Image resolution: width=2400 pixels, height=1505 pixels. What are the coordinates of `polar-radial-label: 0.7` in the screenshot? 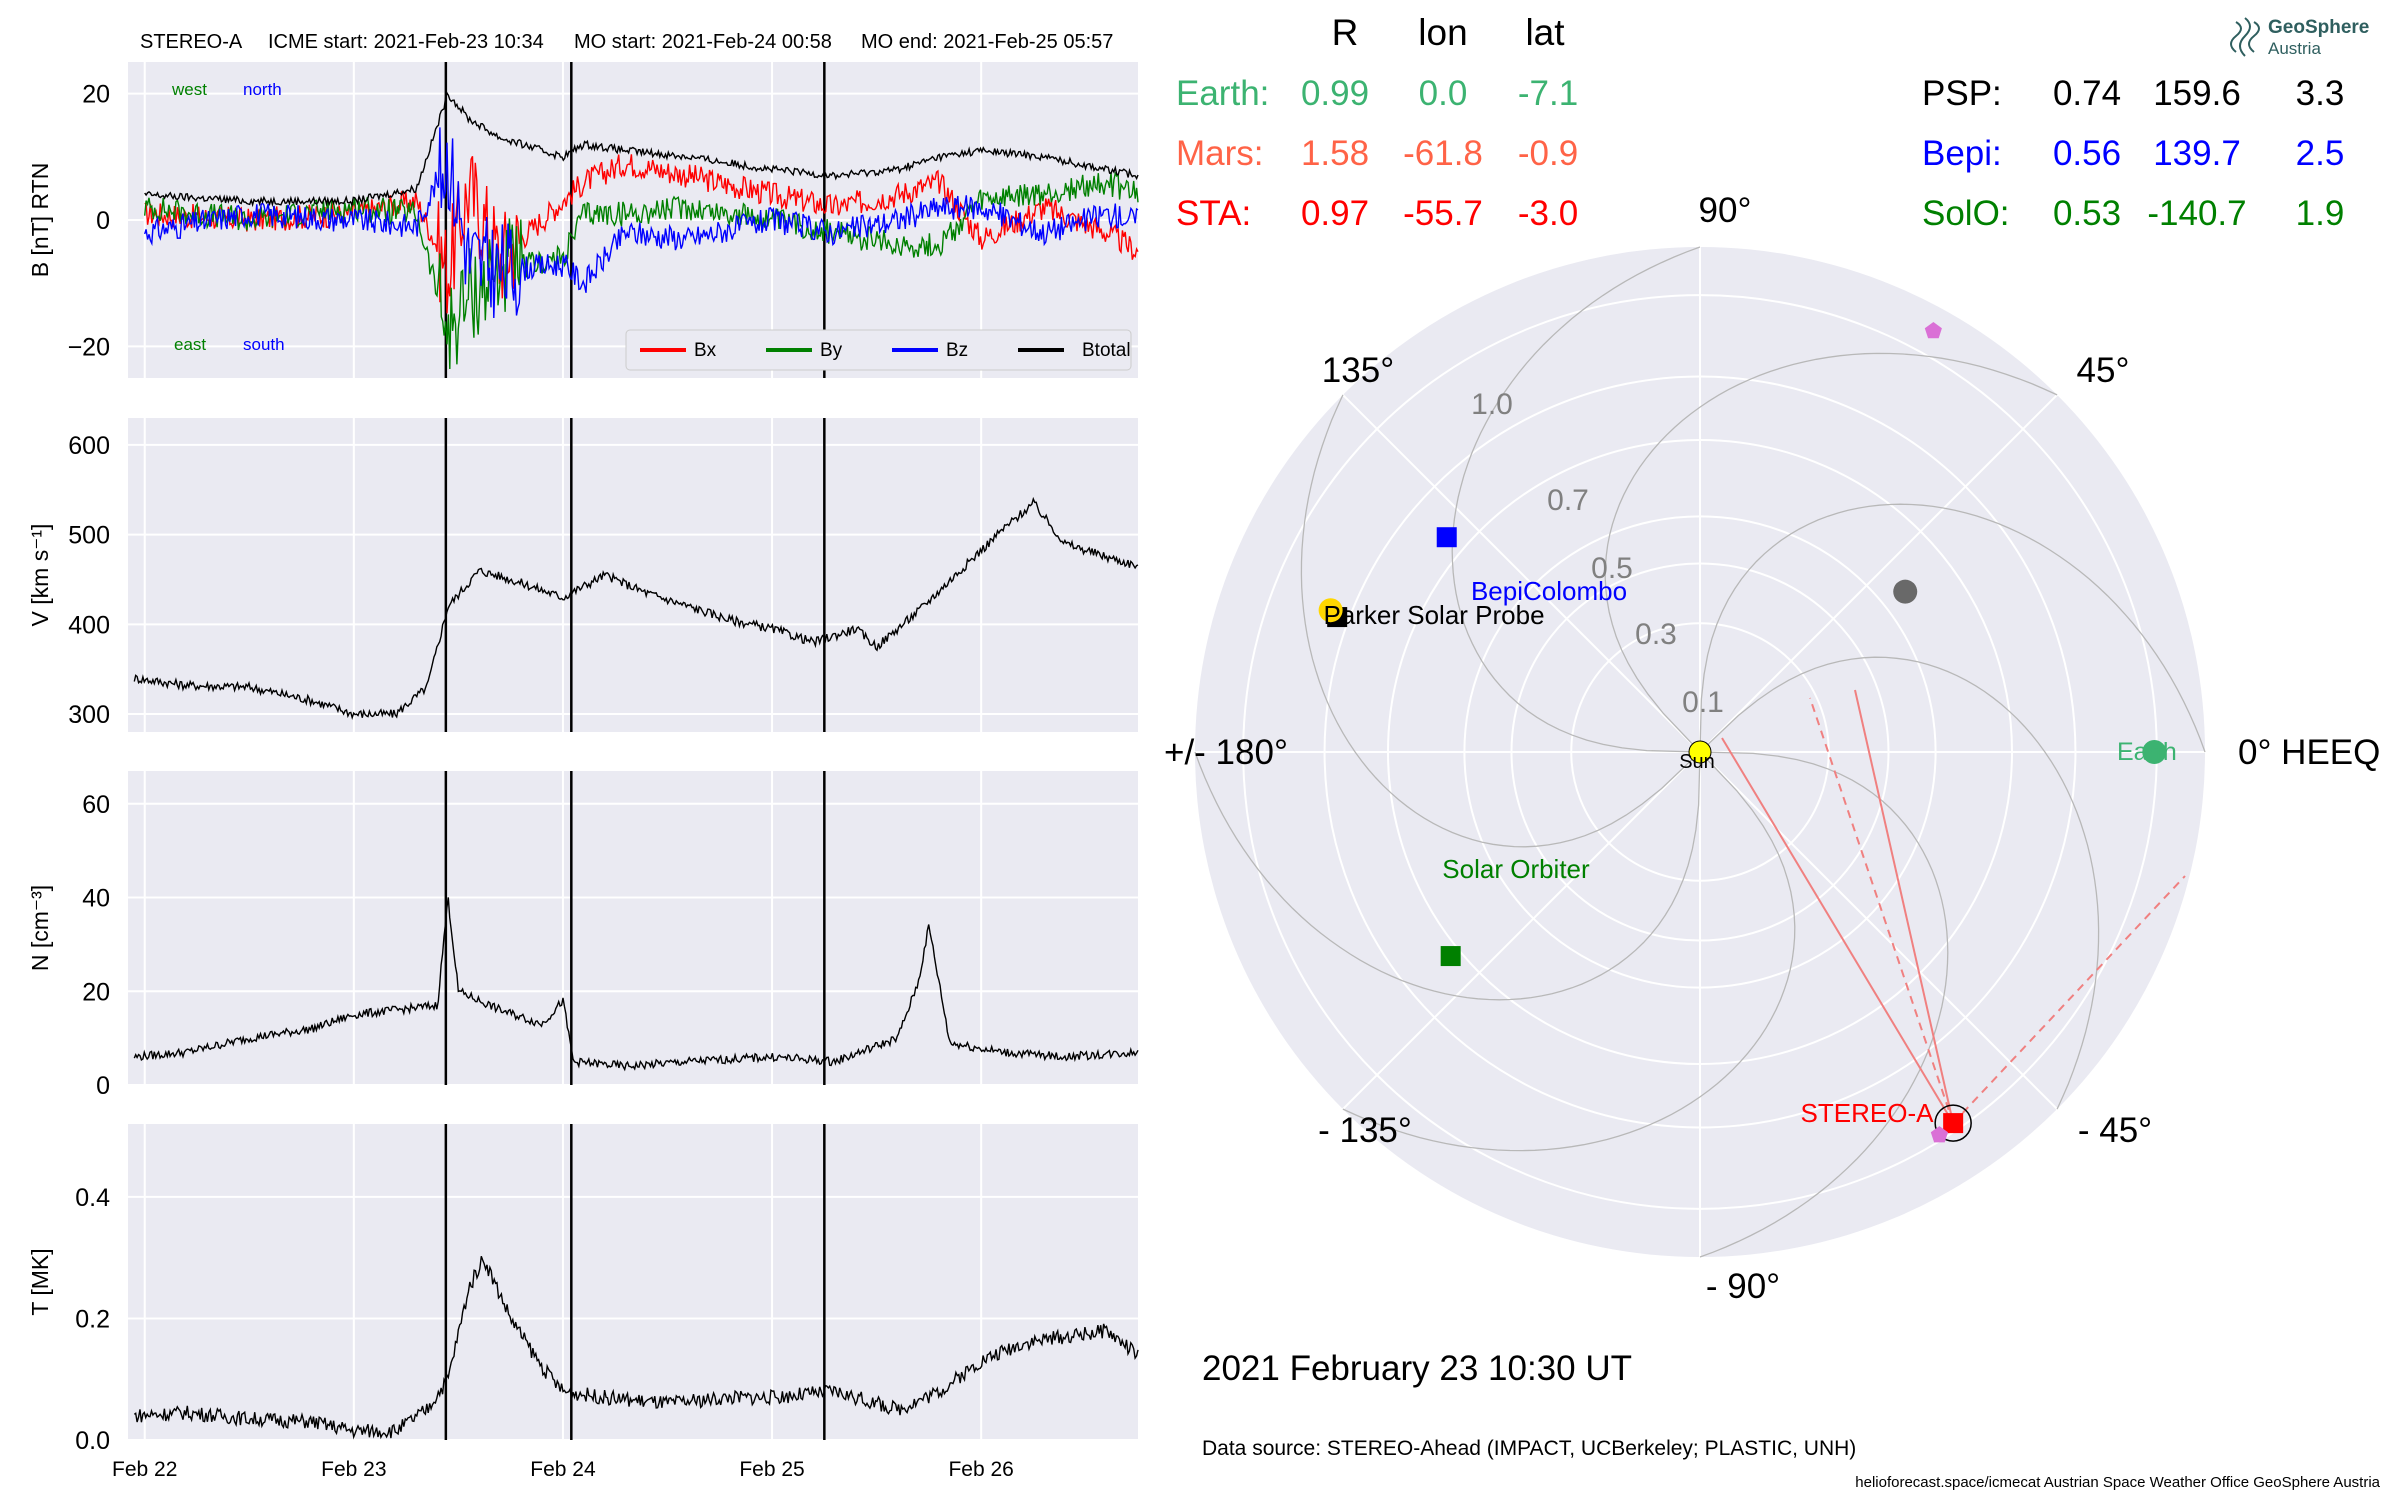 It's located at (1568, 500).